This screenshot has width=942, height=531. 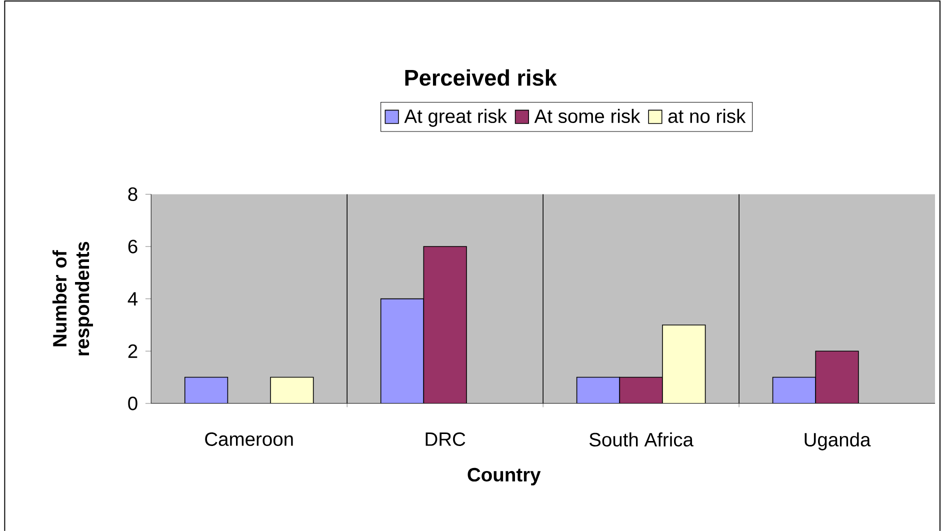 I want to click on x-tick-label: DRC, so click(x=446, y=439).